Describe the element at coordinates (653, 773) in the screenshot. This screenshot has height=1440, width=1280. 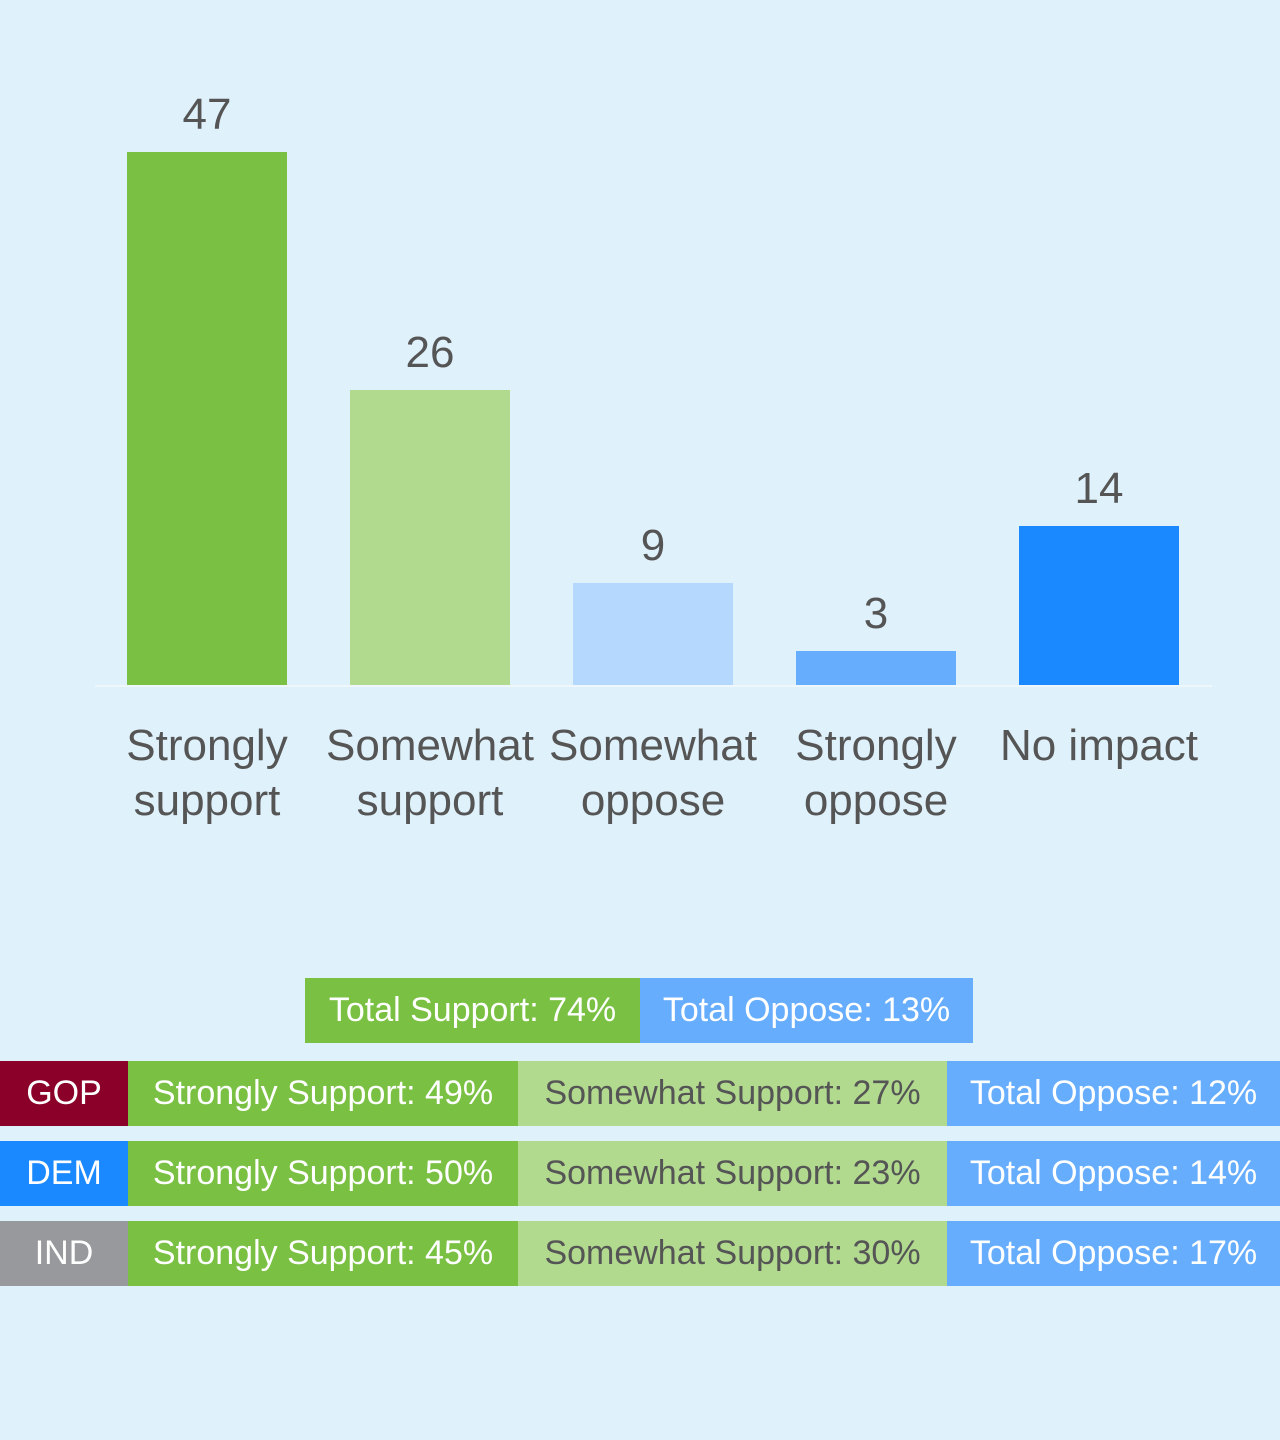
I see `category-label: Somewhat oppose` at that location.